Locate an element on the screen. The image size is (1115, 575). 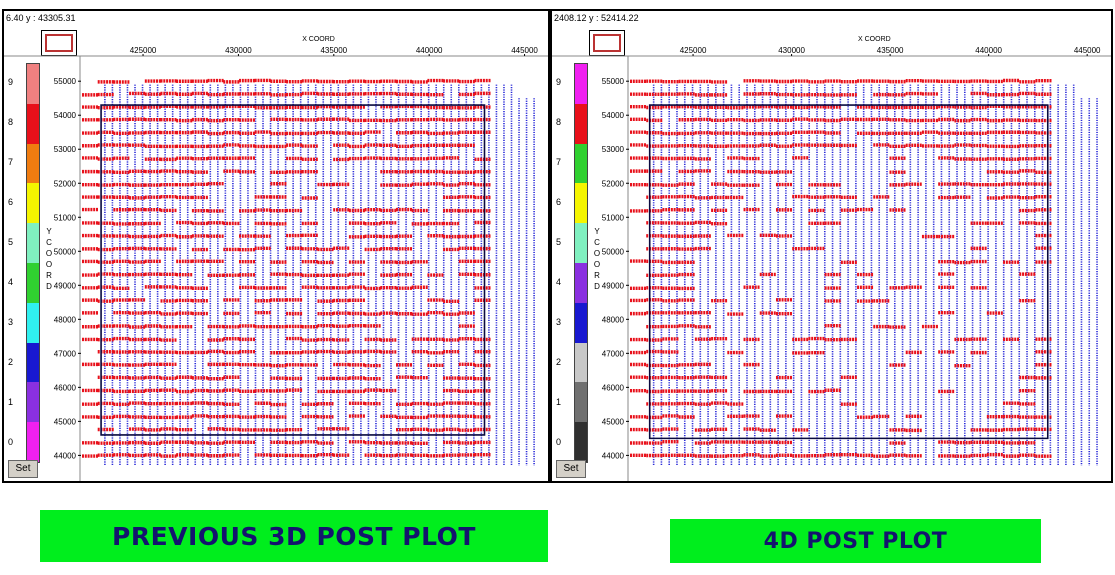
cursor-coordinate-readout: 2408.12 y : 52414.22 is located at coordinates (596, 18).